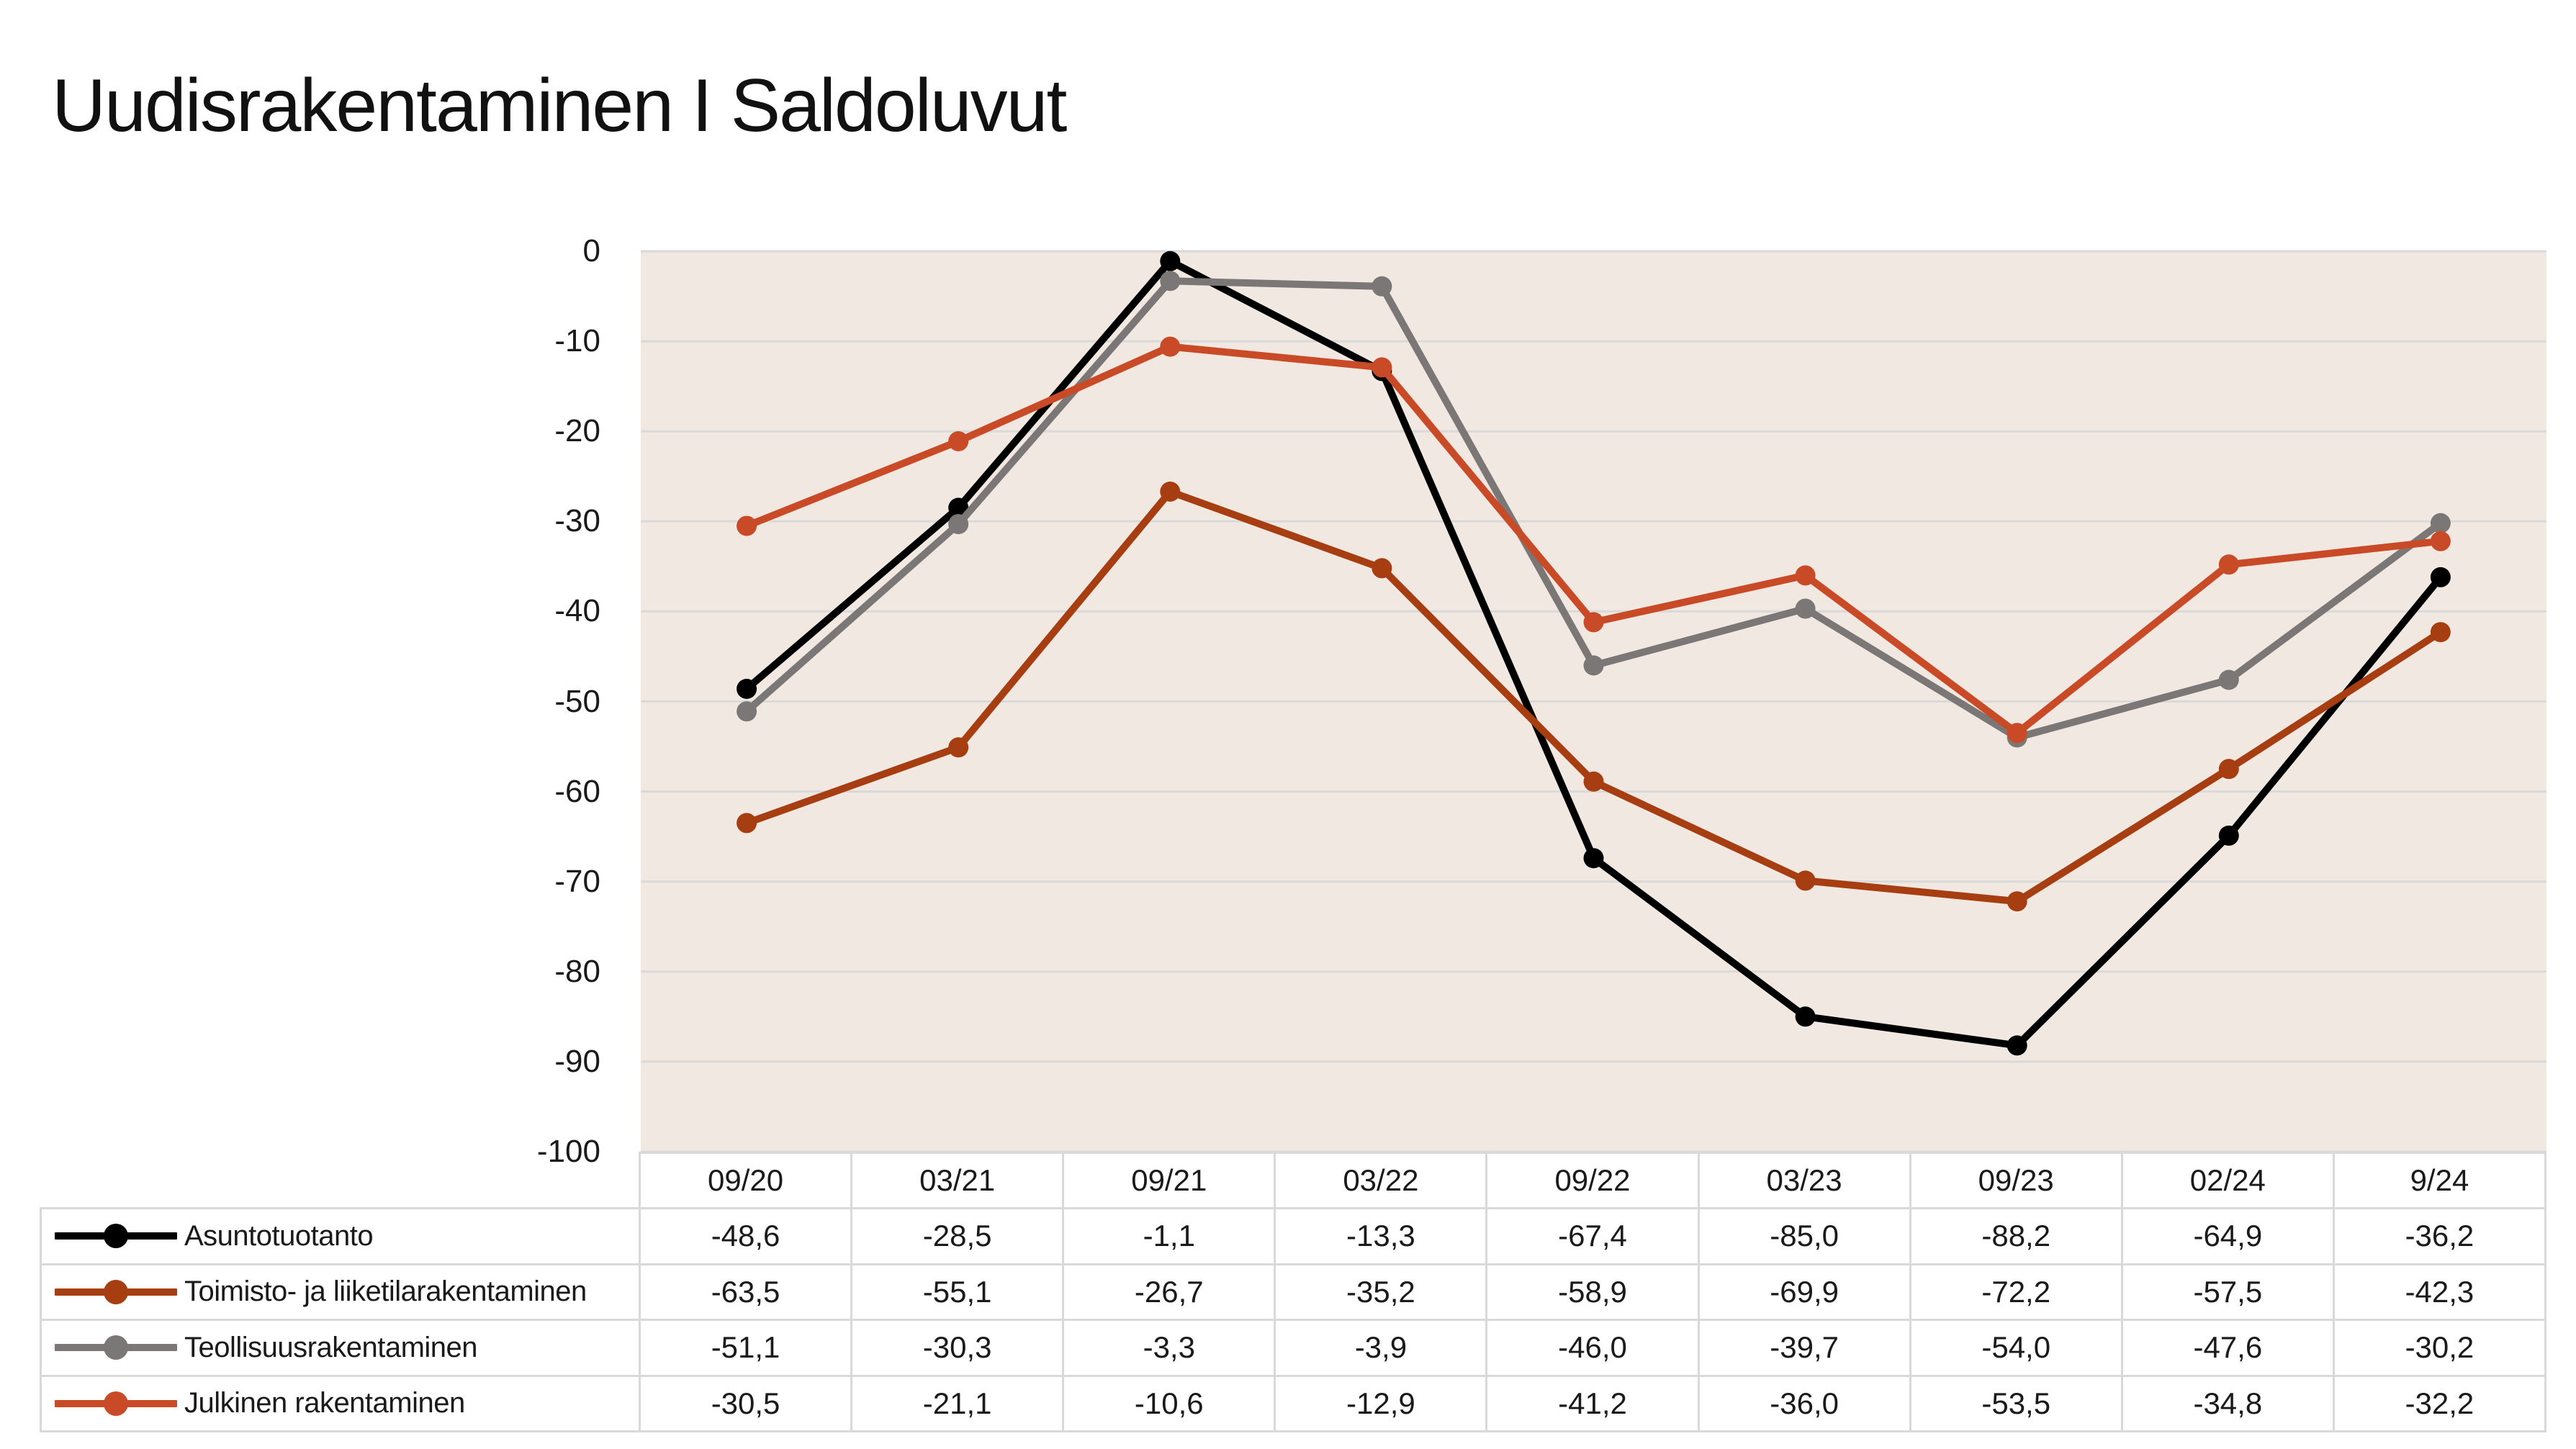 This screenshot has height=1449, width=2576. Describe the element at coordinates (385, 1292) in the screenshot. I see `series-label: Toimisto- ja liiketilarakentaminen` at that location.